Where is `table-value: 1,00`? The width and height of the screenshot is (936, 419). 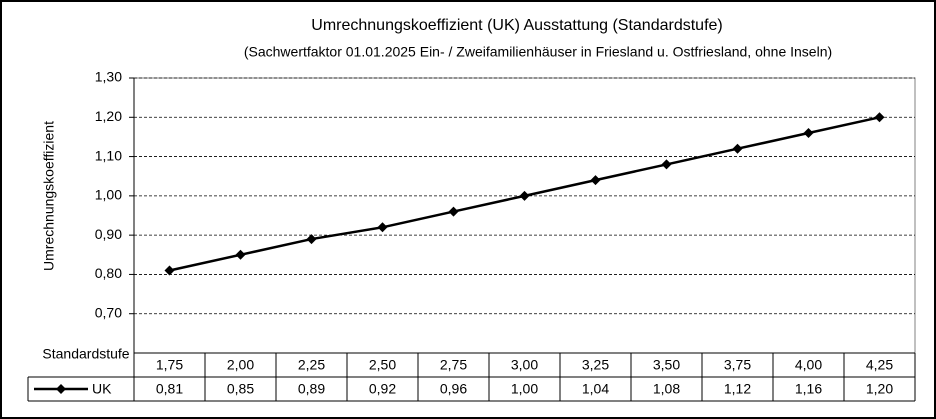 table-value: 1,00 is located at coordinates (524, 389).